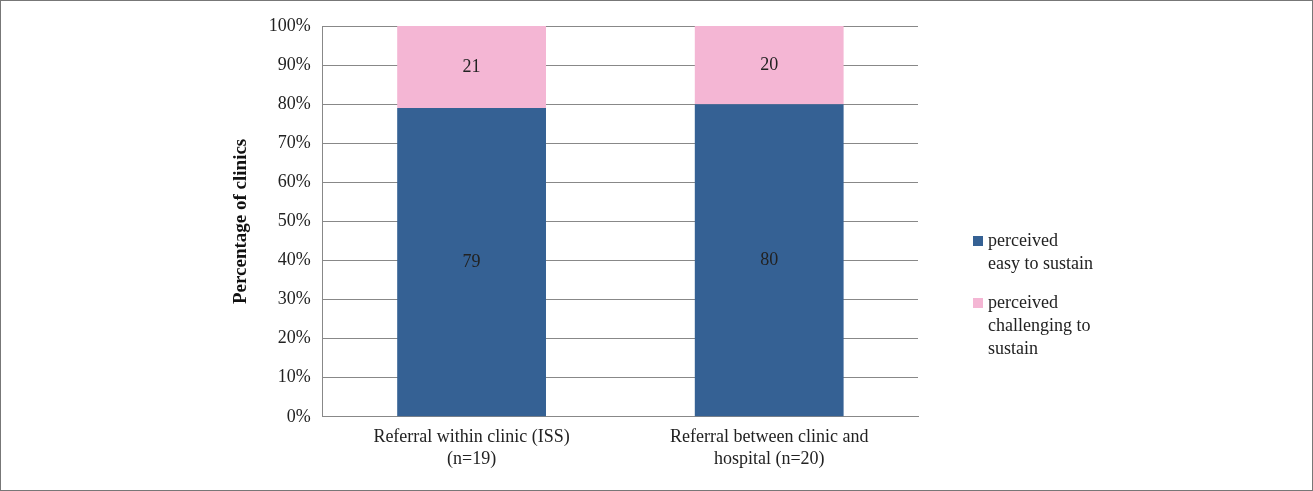 The height and width of the screenshot is (491, 1313). I want to click on x-tick-label: Referral within clinic (ISS) (n=19), so click(471, 447).